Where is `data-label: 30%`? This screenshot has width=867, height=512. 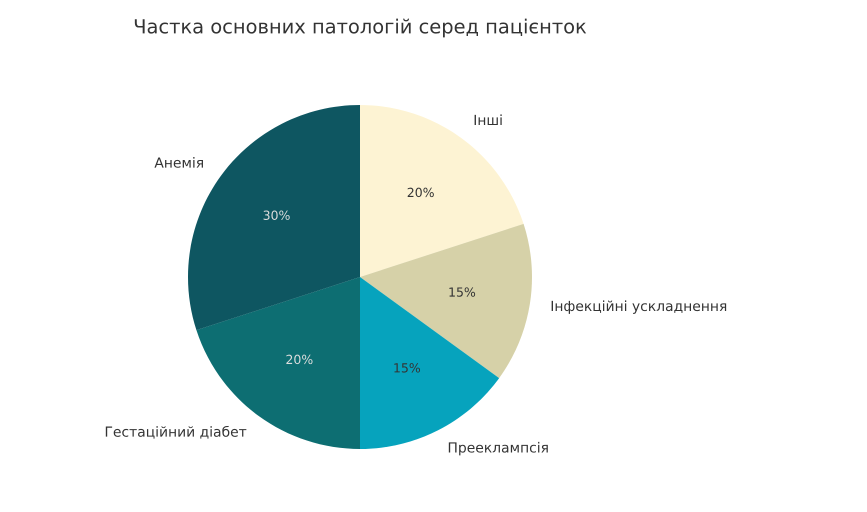 data-label: 30% is located at coordinates (277, 215).